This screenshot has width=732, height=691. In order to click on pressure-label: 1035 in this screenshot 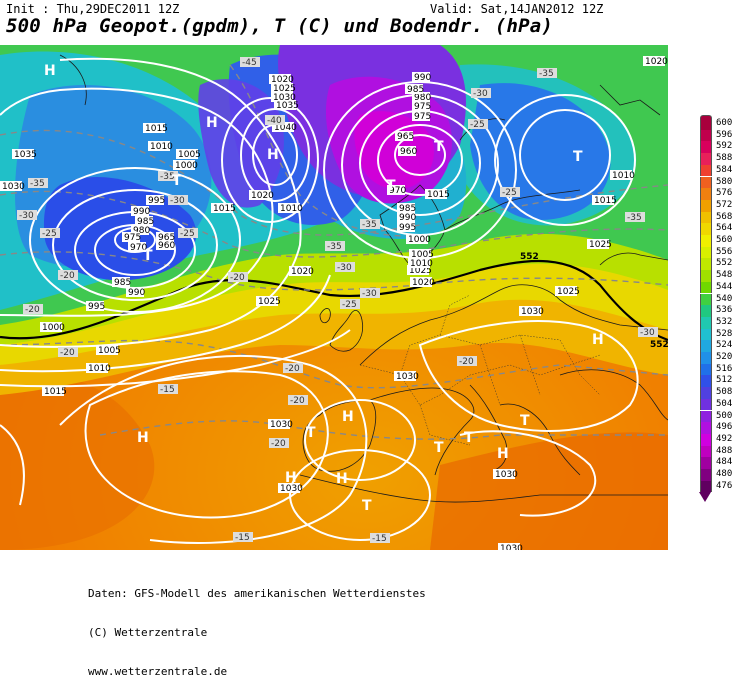, I will do `click(286, 105)`.